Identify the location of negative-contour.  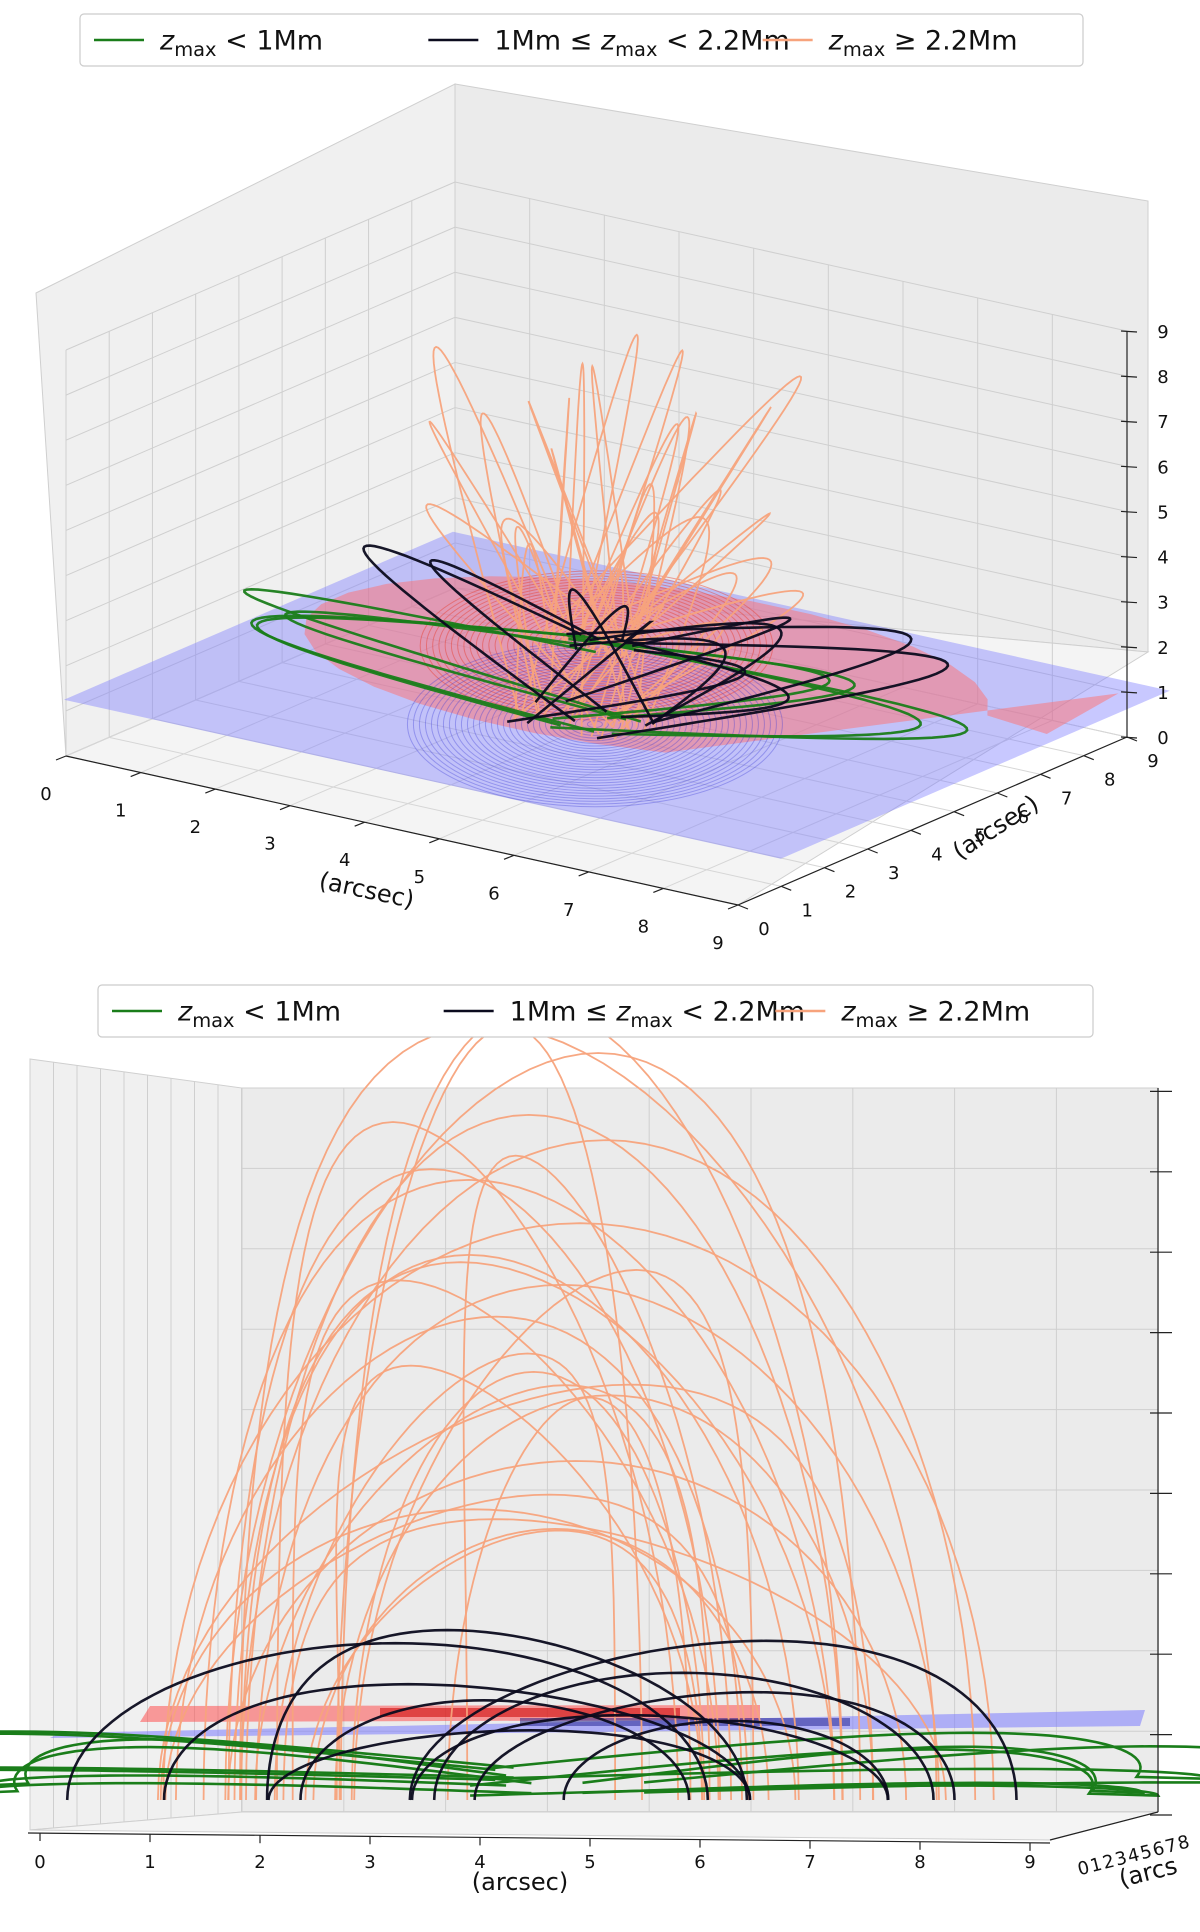
(594, 724).